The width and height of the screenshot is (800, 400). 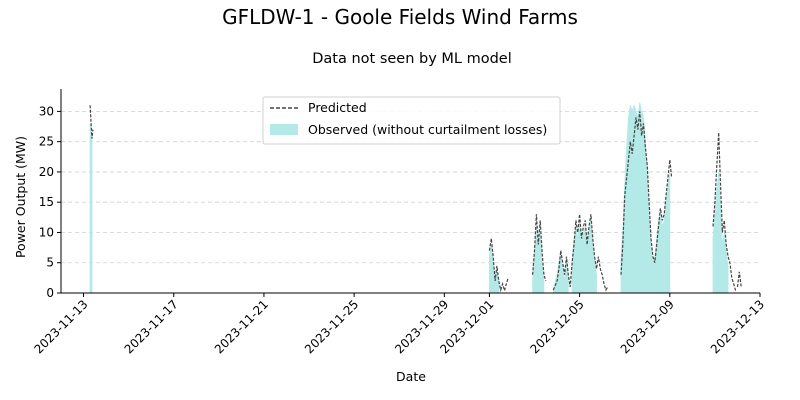 I want to click on x-tick-label-3: 2023-11-25, so click(x=331, y=326).